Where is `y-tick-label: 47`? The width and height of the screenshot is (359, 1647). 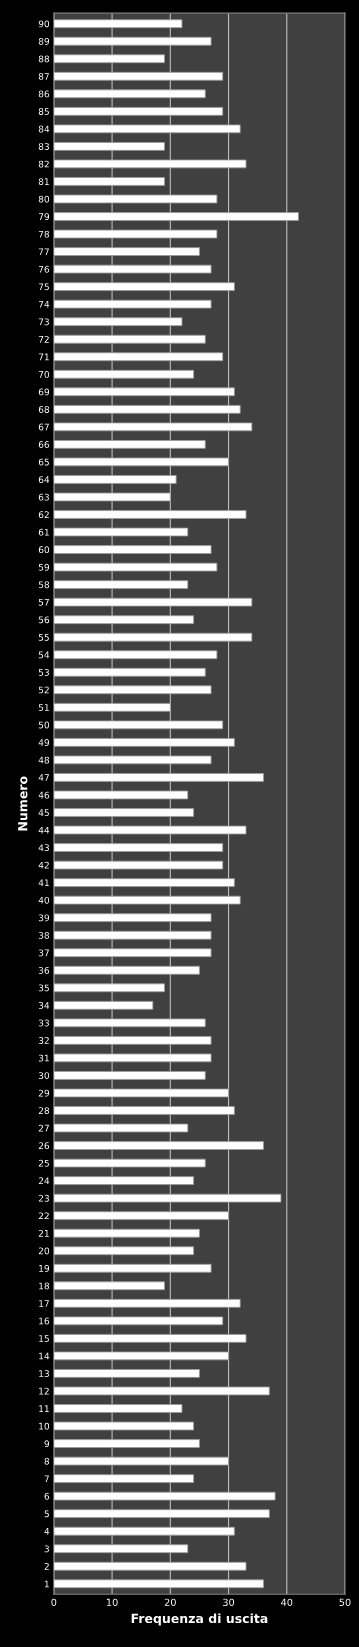 y-tick-label: 47 is located at coordinates (43, 777).